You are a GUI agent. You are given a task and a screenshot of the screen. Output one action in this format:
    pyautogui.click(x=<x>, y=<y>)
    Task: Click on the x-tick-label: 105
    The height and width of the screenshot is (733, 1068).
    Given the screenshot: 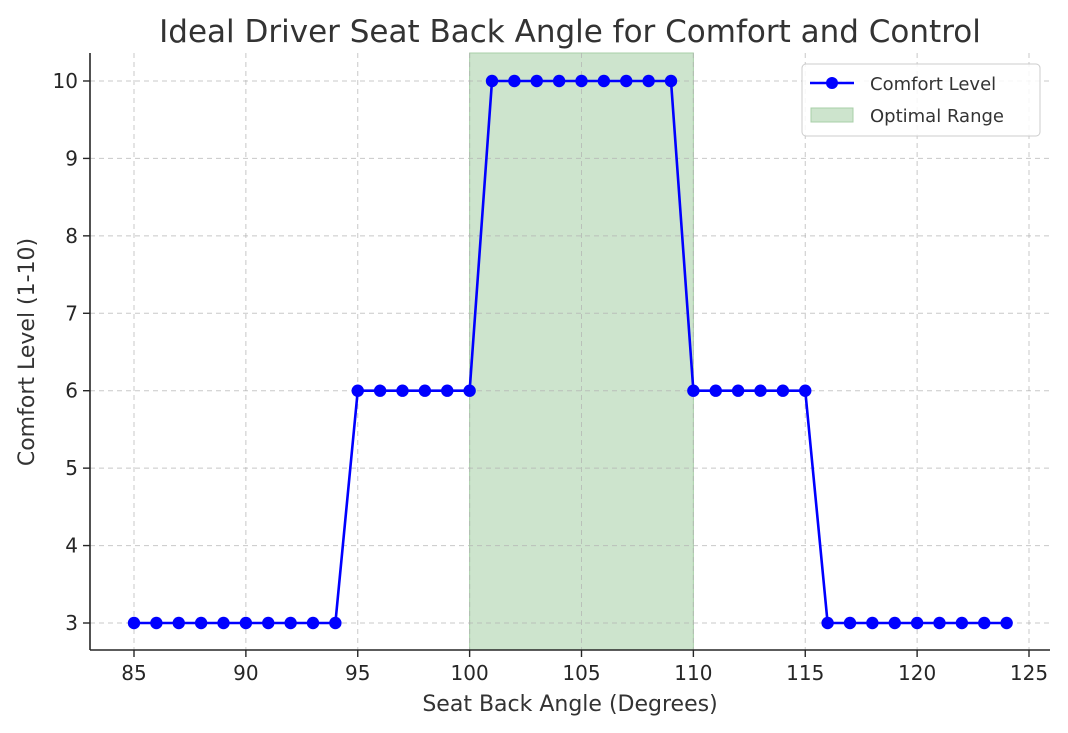 What is the action you would take?
    pyautogui.click(x=581, y=673)
    